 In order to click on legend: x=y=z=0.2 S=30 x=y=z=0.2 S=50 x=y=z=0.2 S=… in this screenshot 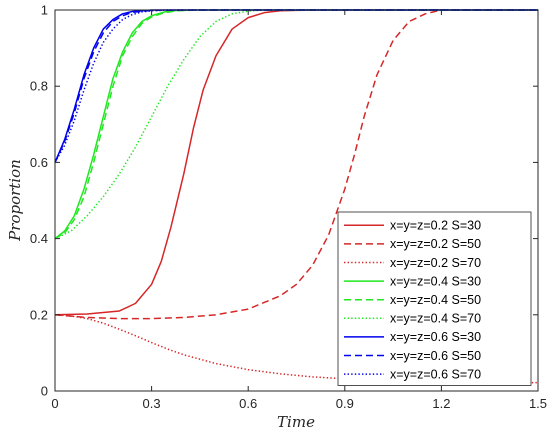, I will do `click(434, 298)`.